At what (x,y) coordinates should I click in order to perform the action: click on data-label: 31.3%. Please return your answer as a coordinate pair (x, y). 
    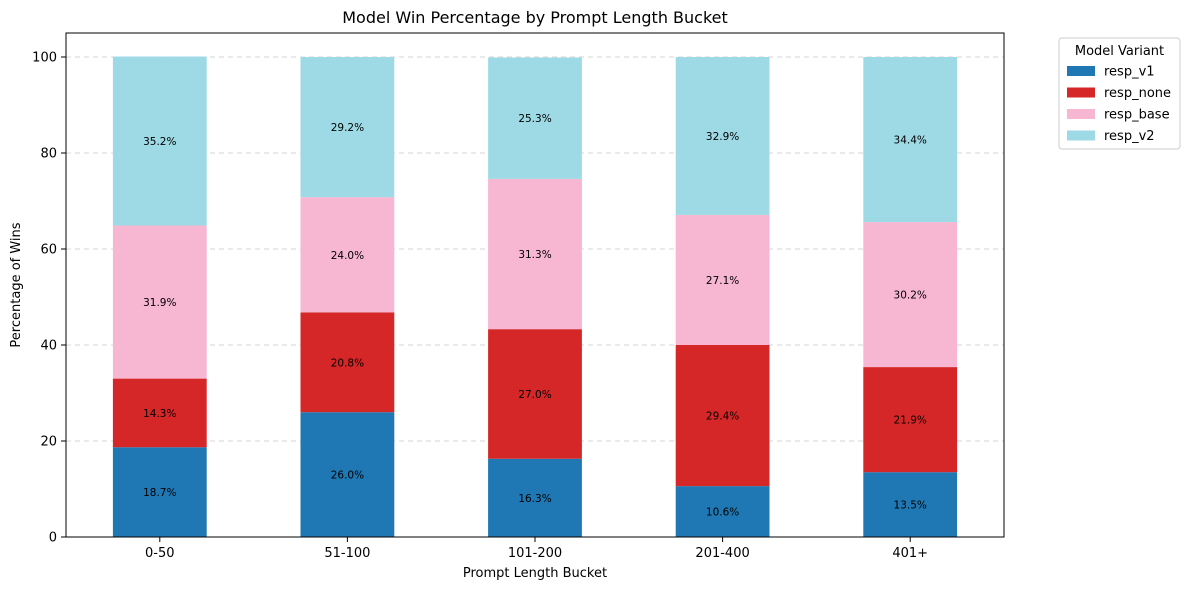
    Looking at the image, I should click on (534, 255).